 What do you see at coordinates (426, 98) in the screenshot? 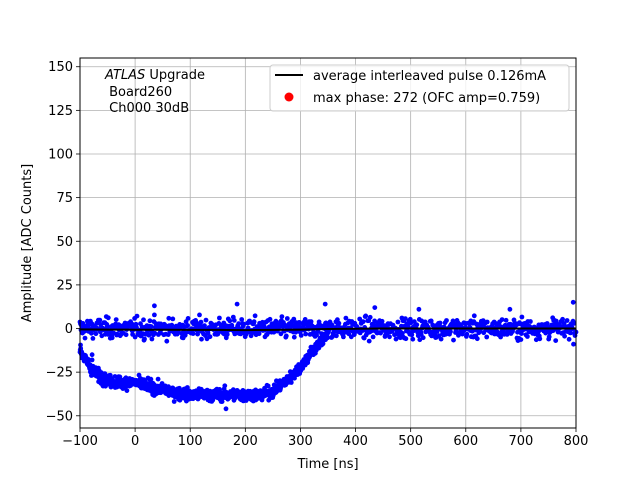
I see `legend-entry-max-phase: max phase: 272 (OFC amp=0.759)` at bounding box center [426, 98].